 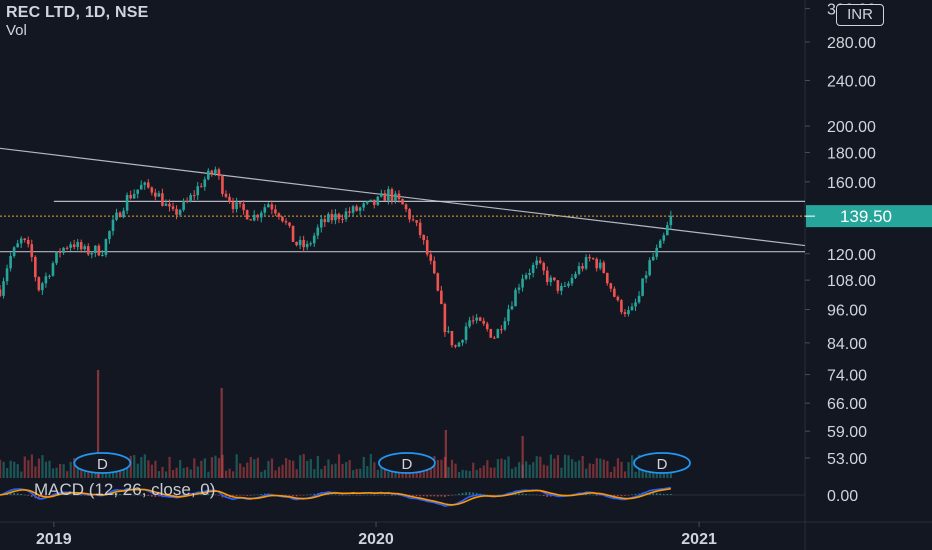 What do you see at coordinates (847, 311) in the screenshot?
I see `price-tick-label: 96.00` at bounding box center [847, 311].